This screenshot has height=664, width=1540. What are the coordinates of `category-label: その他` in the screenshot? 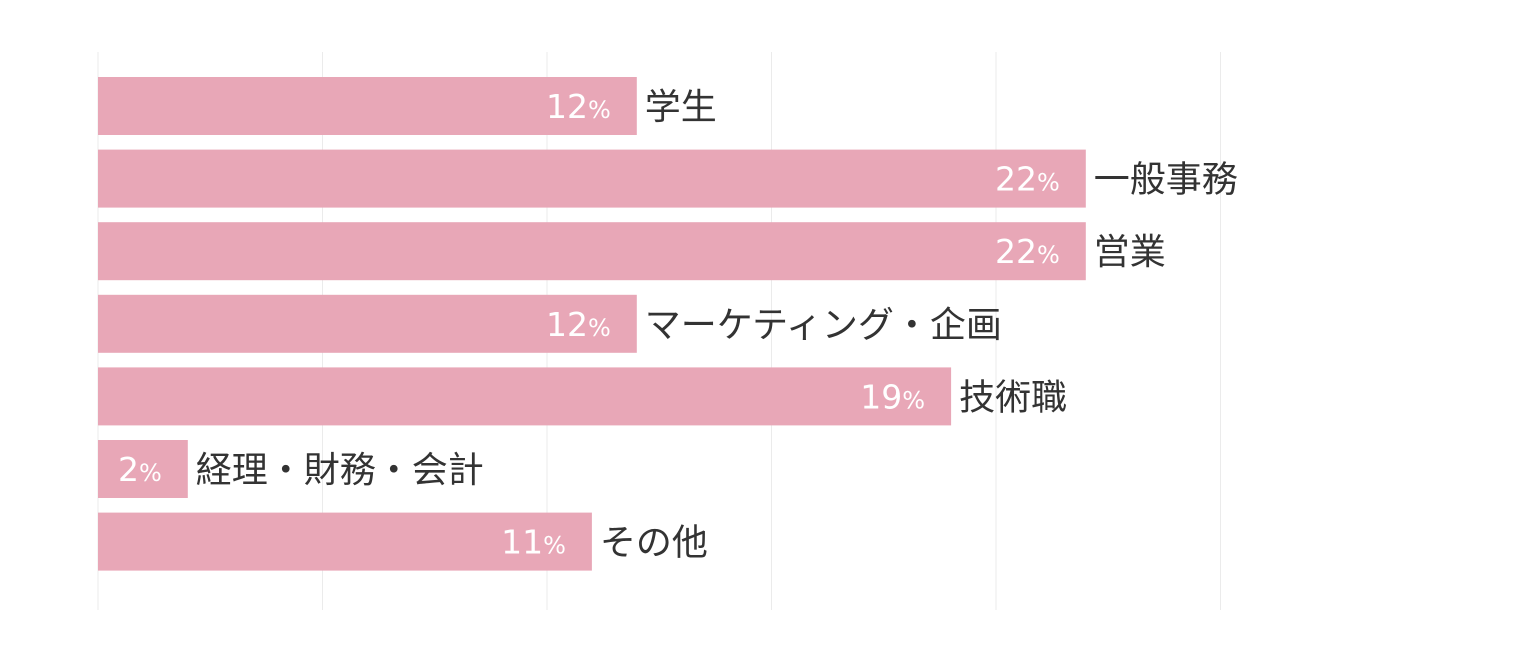 It's located at (654, 543).